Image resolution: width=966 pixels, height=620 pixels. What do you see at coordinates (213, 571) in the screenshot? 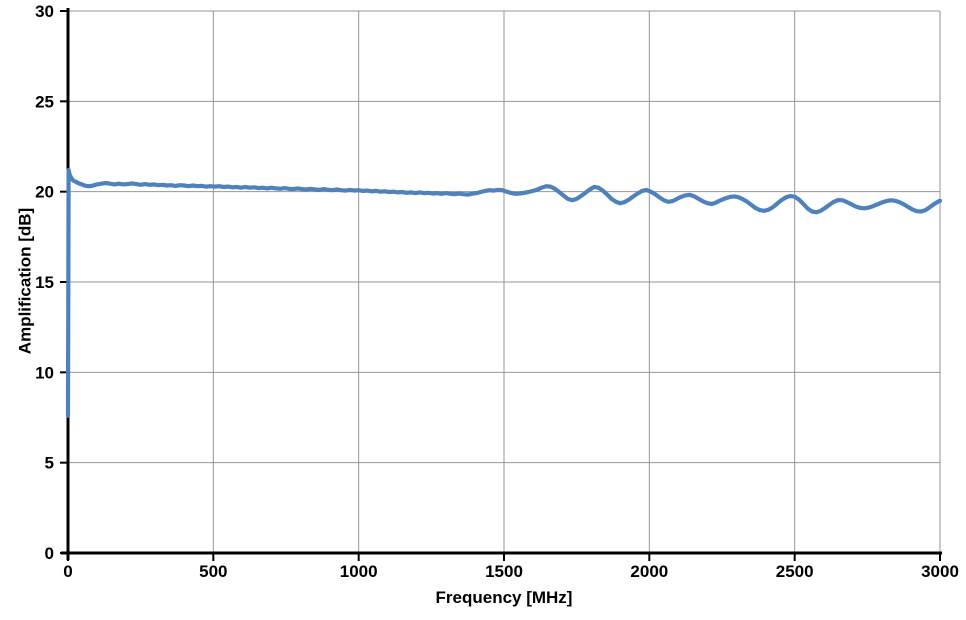
I see `x-tick-label: 500` at bounding box center [213, 571].